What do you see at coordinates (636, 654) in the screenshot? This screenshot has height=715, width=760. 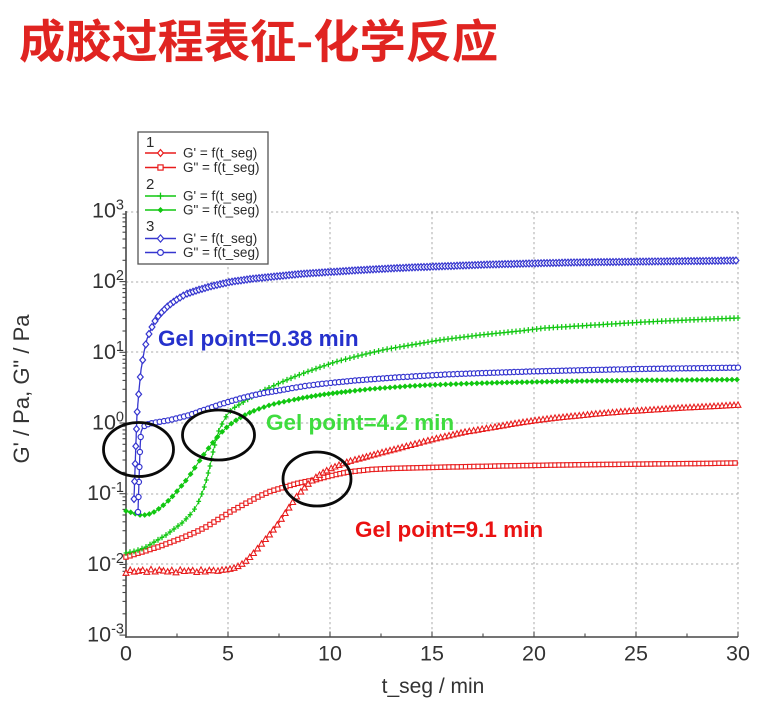 I see `svg-text: 25` at bounding box center [636, 654].